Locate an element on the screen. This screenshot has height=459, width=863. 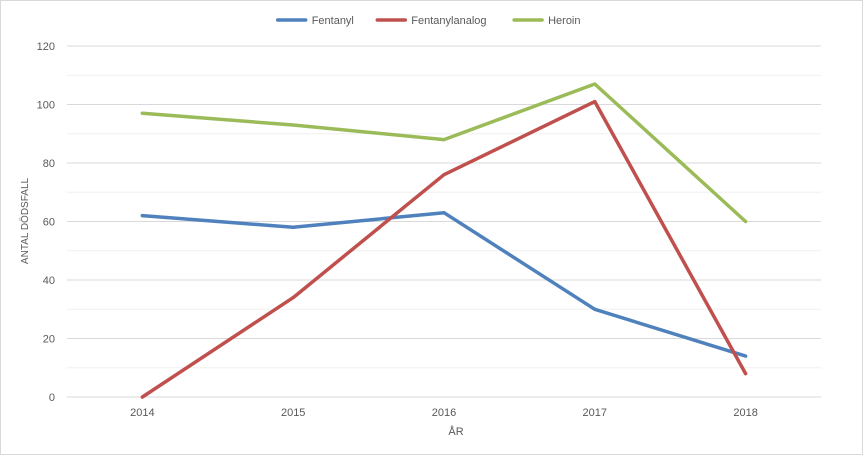
x-tick-label: 2014 is located at coordinates (142, 413).